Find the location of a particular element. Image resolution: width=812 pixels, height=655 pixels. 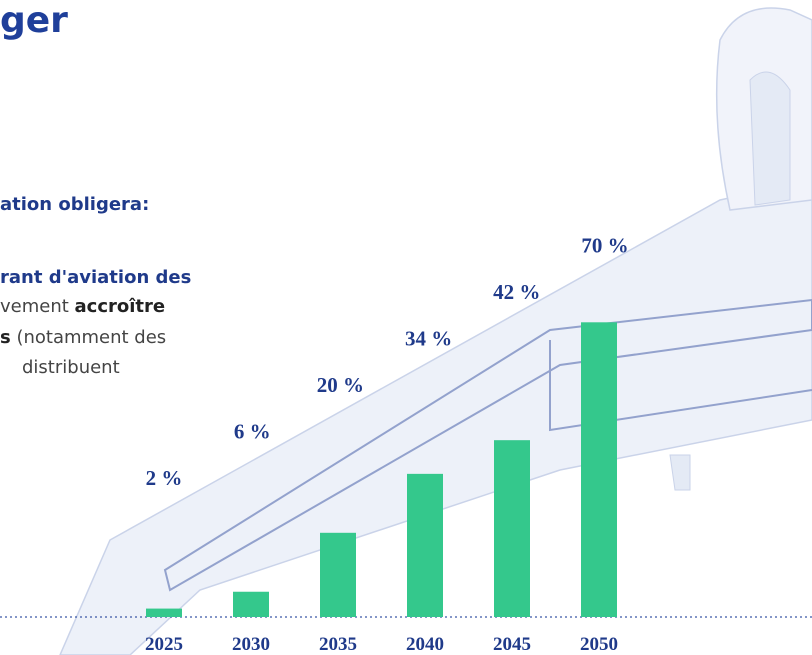

value-label: 2 % is located at coordinates (164, 478).